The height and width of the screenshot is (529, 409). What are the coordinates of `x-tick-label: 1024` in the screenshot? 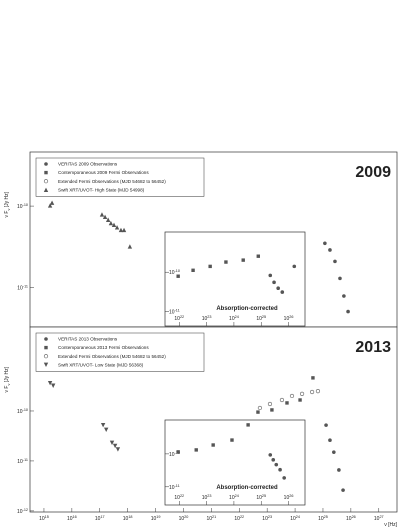 It's located at (234, 497).